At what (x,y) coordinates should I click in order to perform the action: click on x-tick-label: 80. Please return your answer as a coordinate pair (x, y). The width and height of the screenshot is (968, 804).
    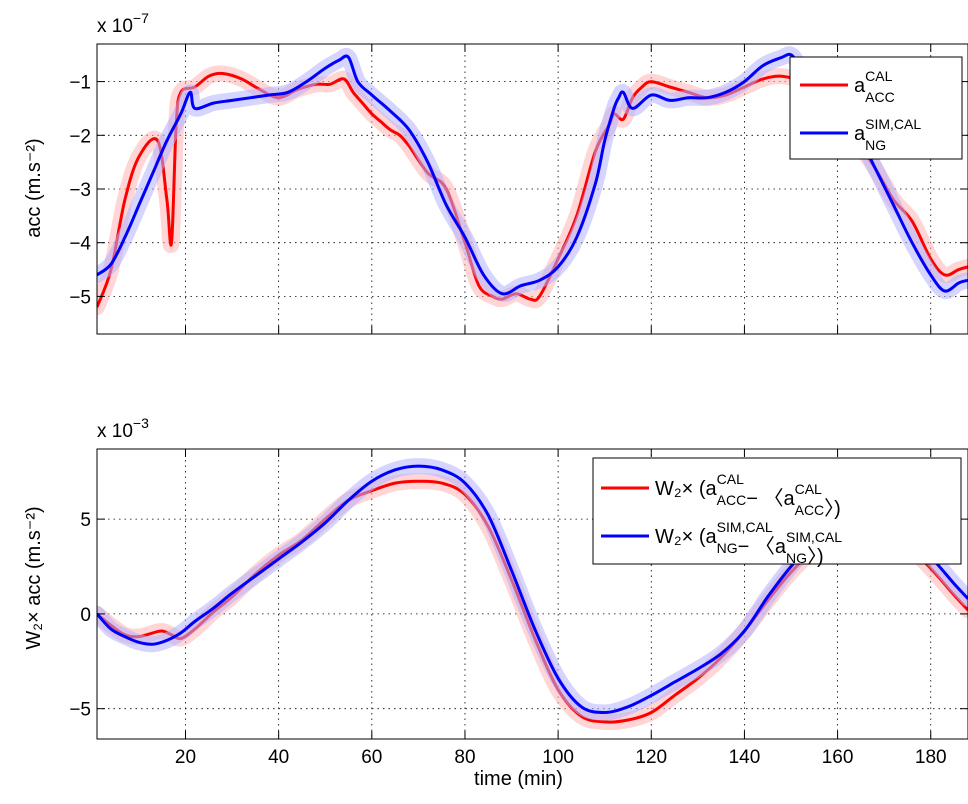
    Looking at the image, I should click on (464, 757).